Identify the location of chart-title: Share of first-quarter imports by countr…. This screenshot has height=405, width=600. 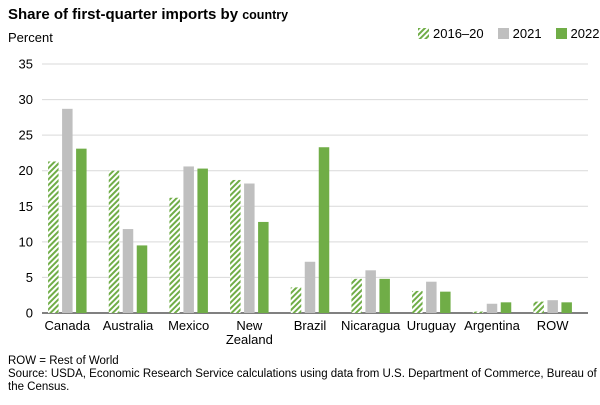
(148, 14).